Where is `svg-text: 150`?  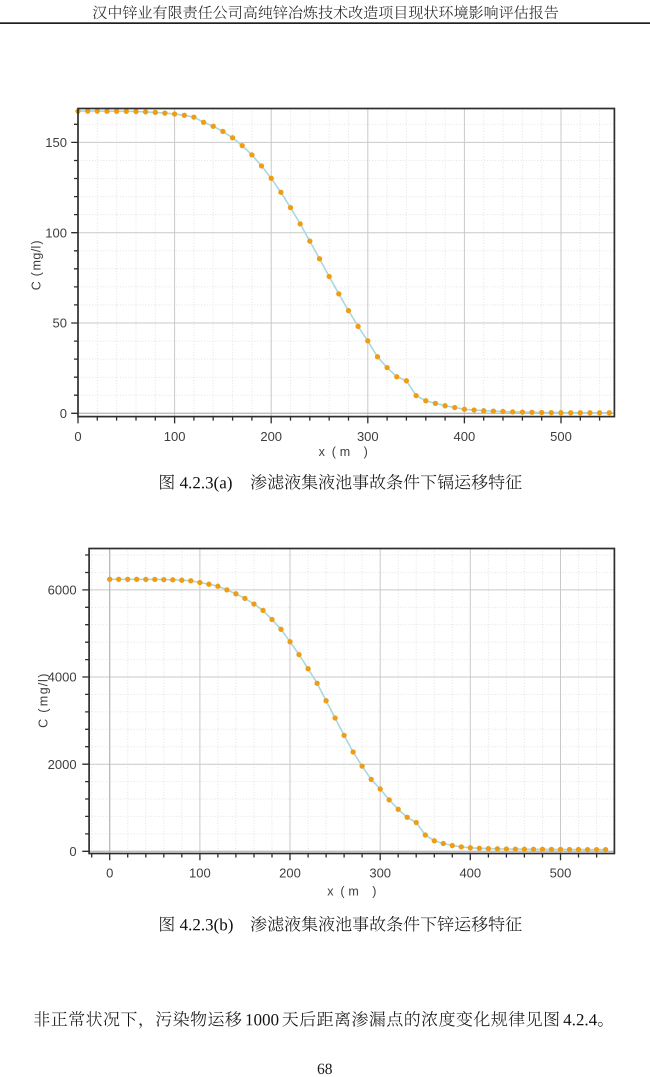
svg-text: 150 is located at coordinates (56, 142).